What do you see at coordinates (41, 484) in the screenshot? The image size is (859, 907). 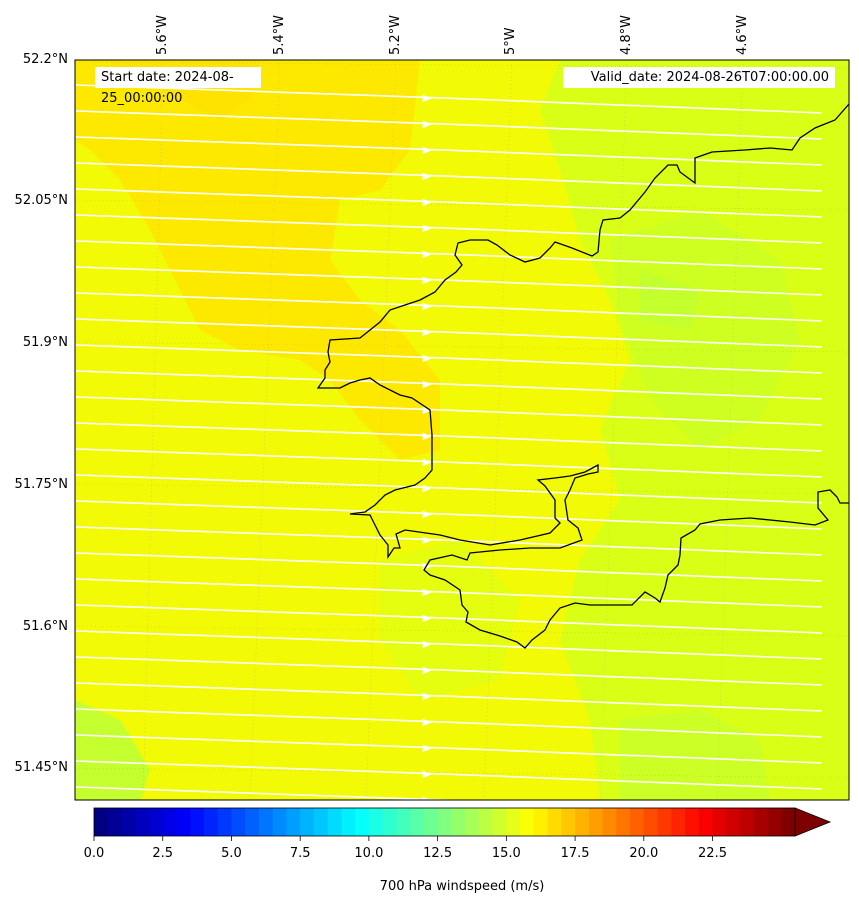 I see `lat-label-51-75: 51.75°N` at bounding box center [41, 484].